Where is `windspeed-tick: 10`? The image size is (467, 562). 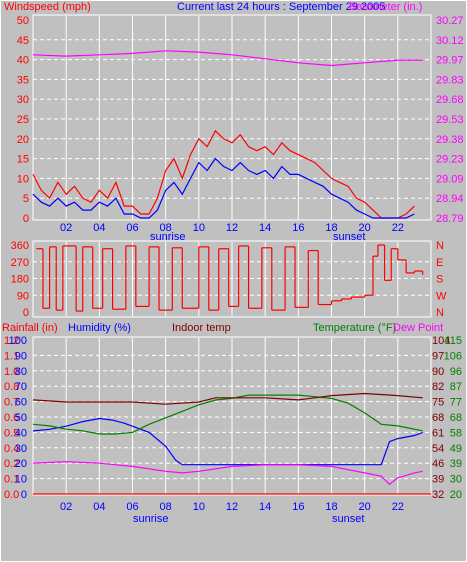 windspeed-tick: 10 is located at coordinates (23, 179).